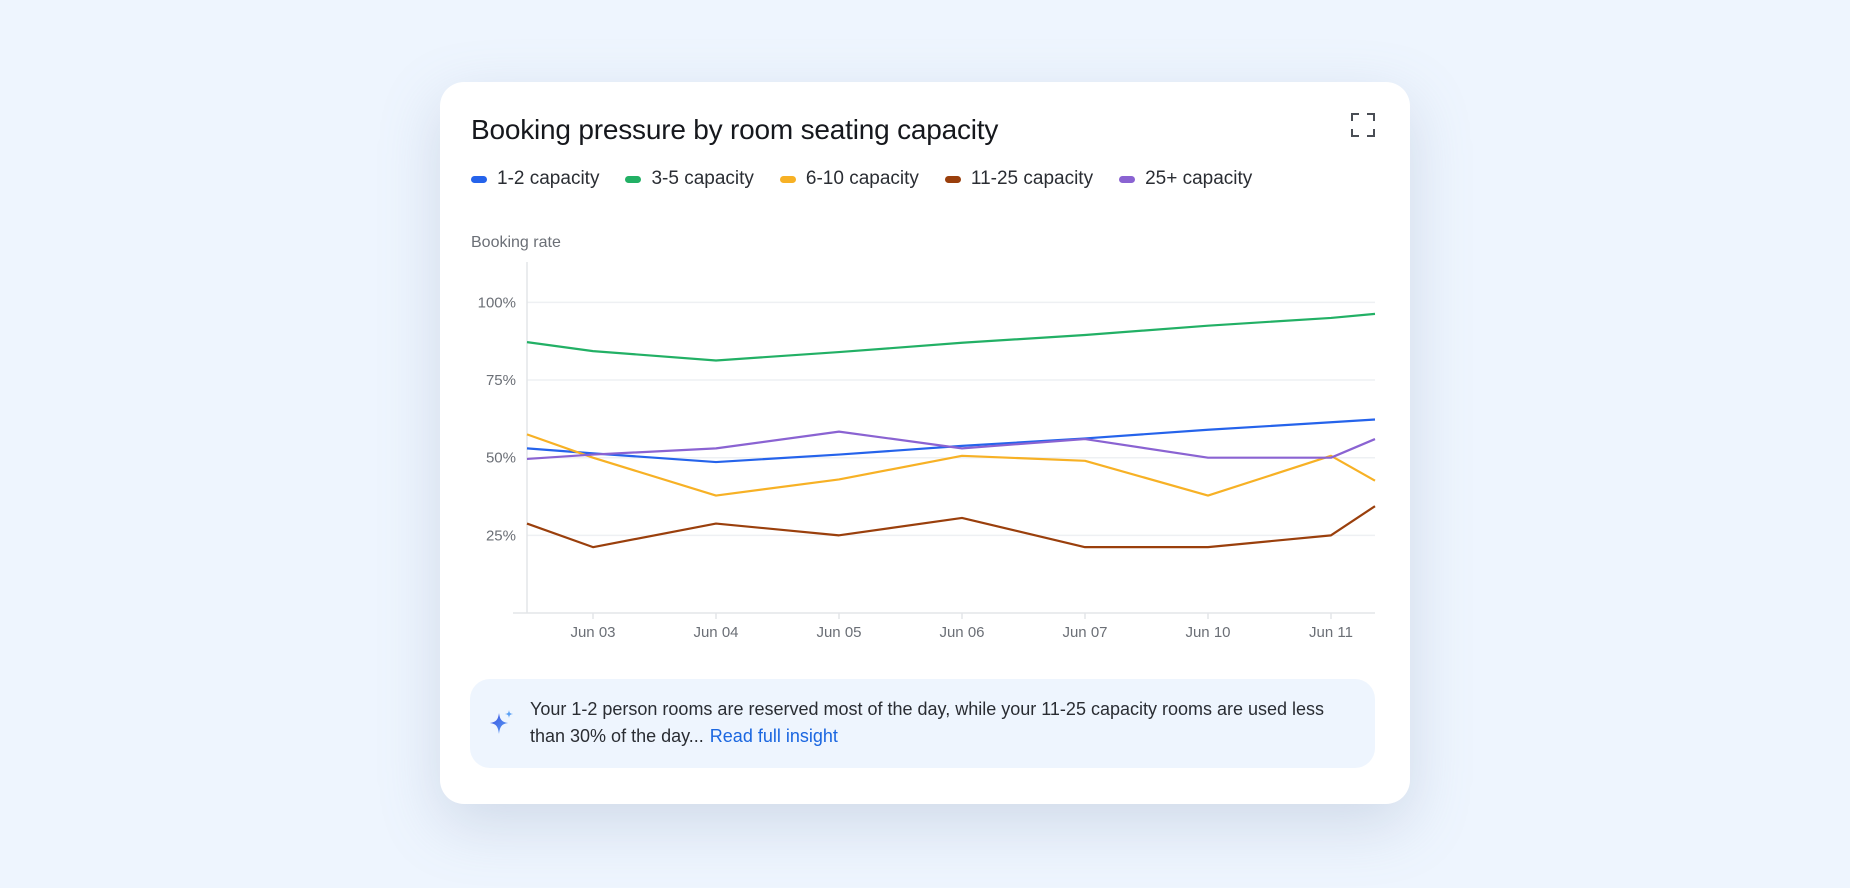 The image size is (1850, 888). Describe the element at coordinates (961, 632) in the screenshot. I see `x-tick-label: Jun 06` at that location.